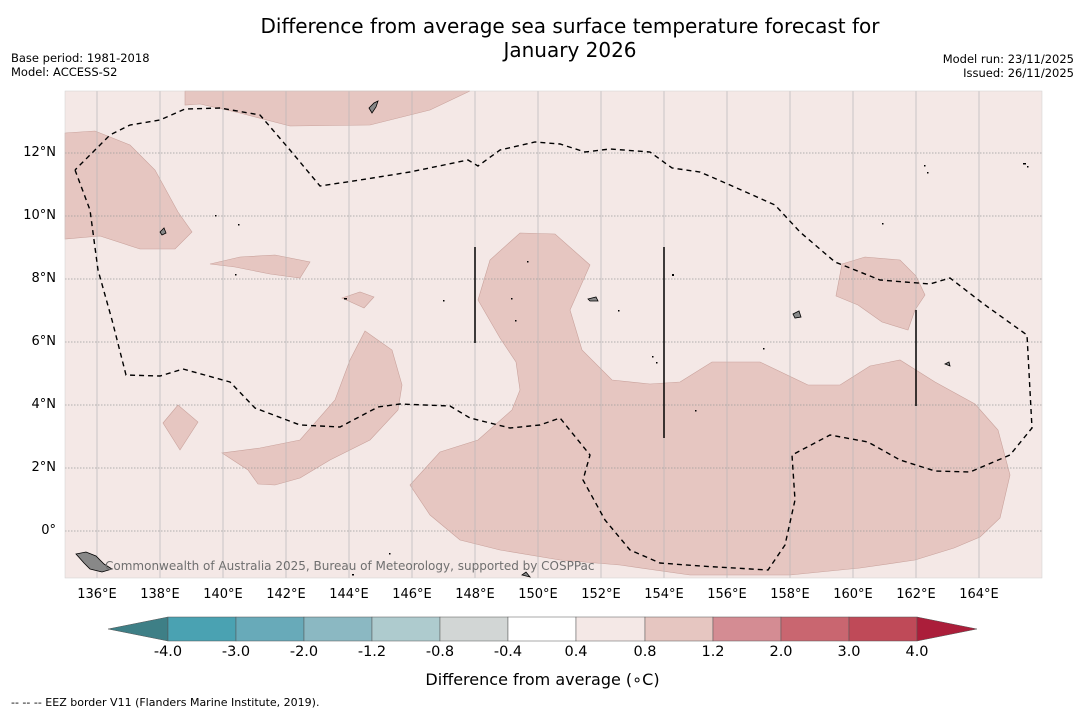 The width and height of the screenshot is (1085, 713). Describe the element at coordinates (349, 594) in the screenshot. I see `lon-tick-label: 144°E` at that location.